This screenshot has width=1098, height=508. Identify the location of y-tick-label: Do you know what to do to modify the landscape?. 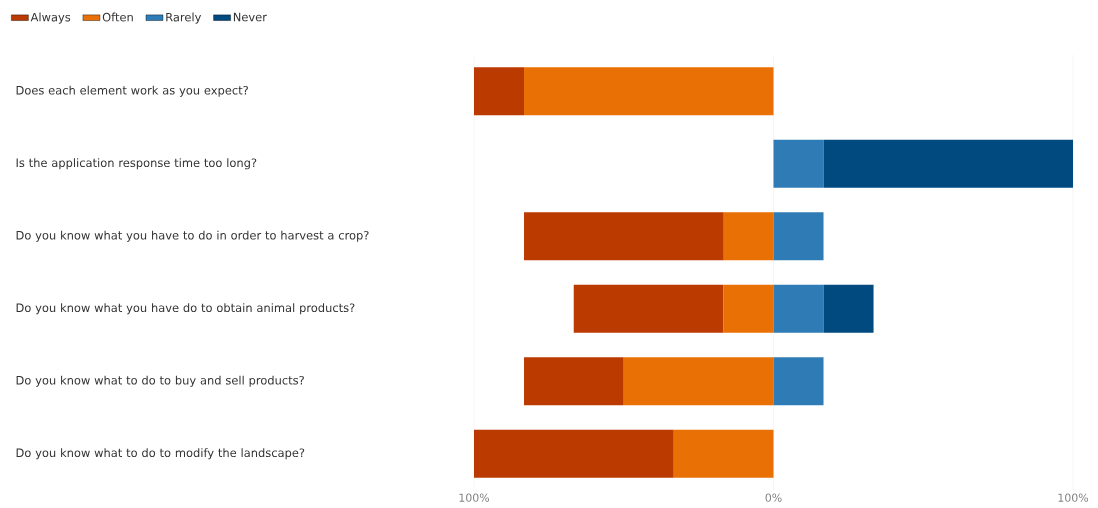
(160, 454).